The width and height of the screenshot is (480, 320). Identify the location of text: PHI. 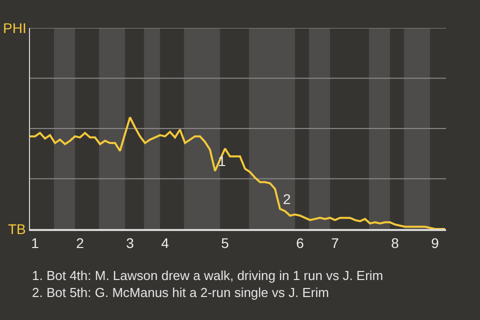
(14, 28).